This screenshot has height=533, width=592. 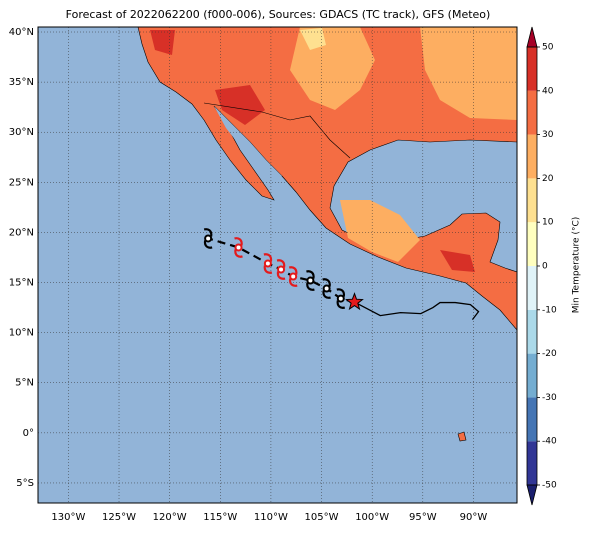 I want to click on x-tick-label: 125°W, so click(x=119, y=517).